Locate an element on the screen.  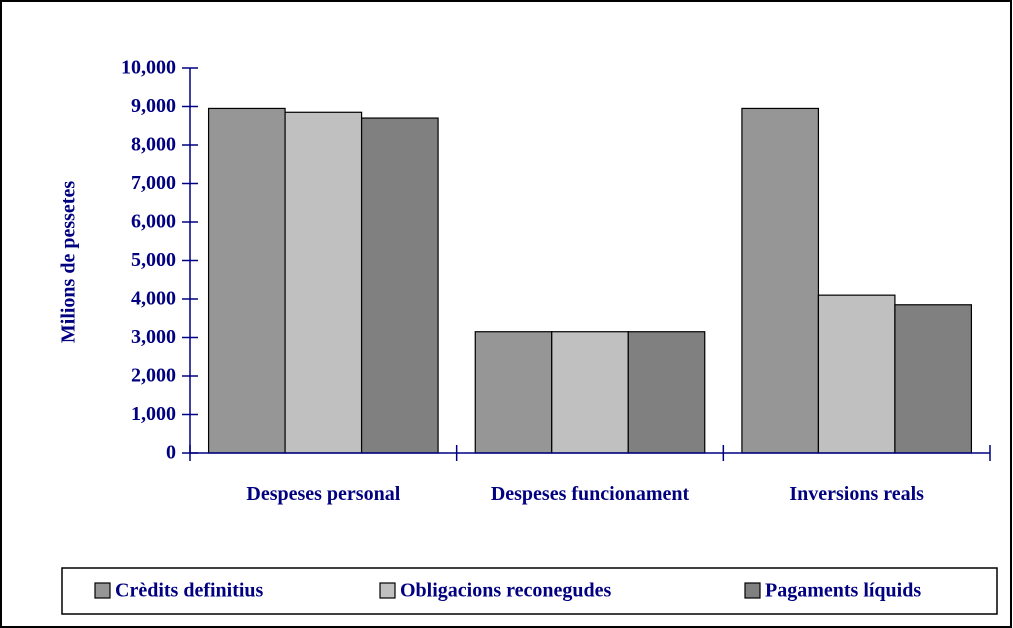
x-tick-label: Despeses funcionament is located at coordinates (590, 494).